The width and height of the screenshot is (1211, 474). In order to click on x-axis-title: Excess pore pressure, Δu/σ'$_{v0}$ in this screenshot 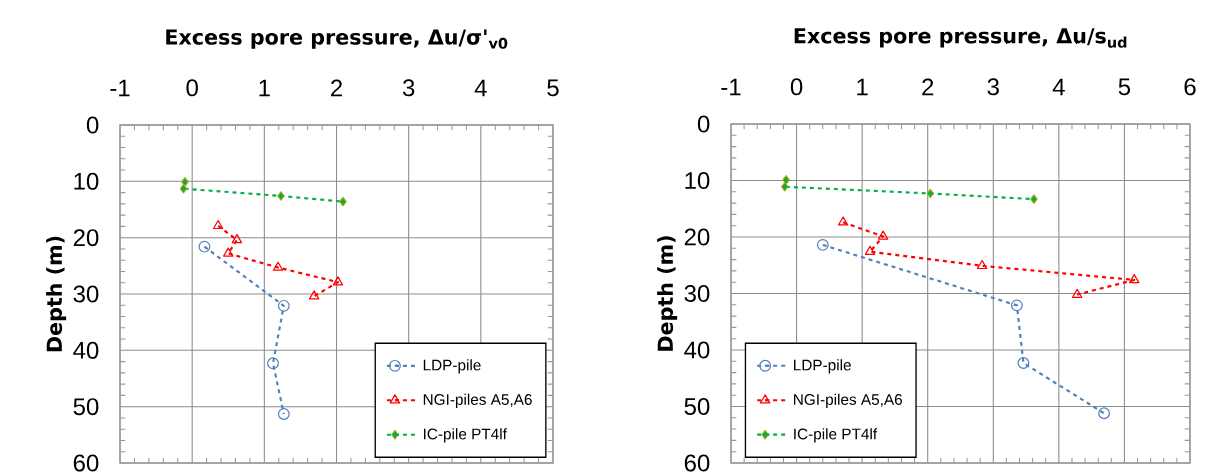, I will do `click(337, 39)`.